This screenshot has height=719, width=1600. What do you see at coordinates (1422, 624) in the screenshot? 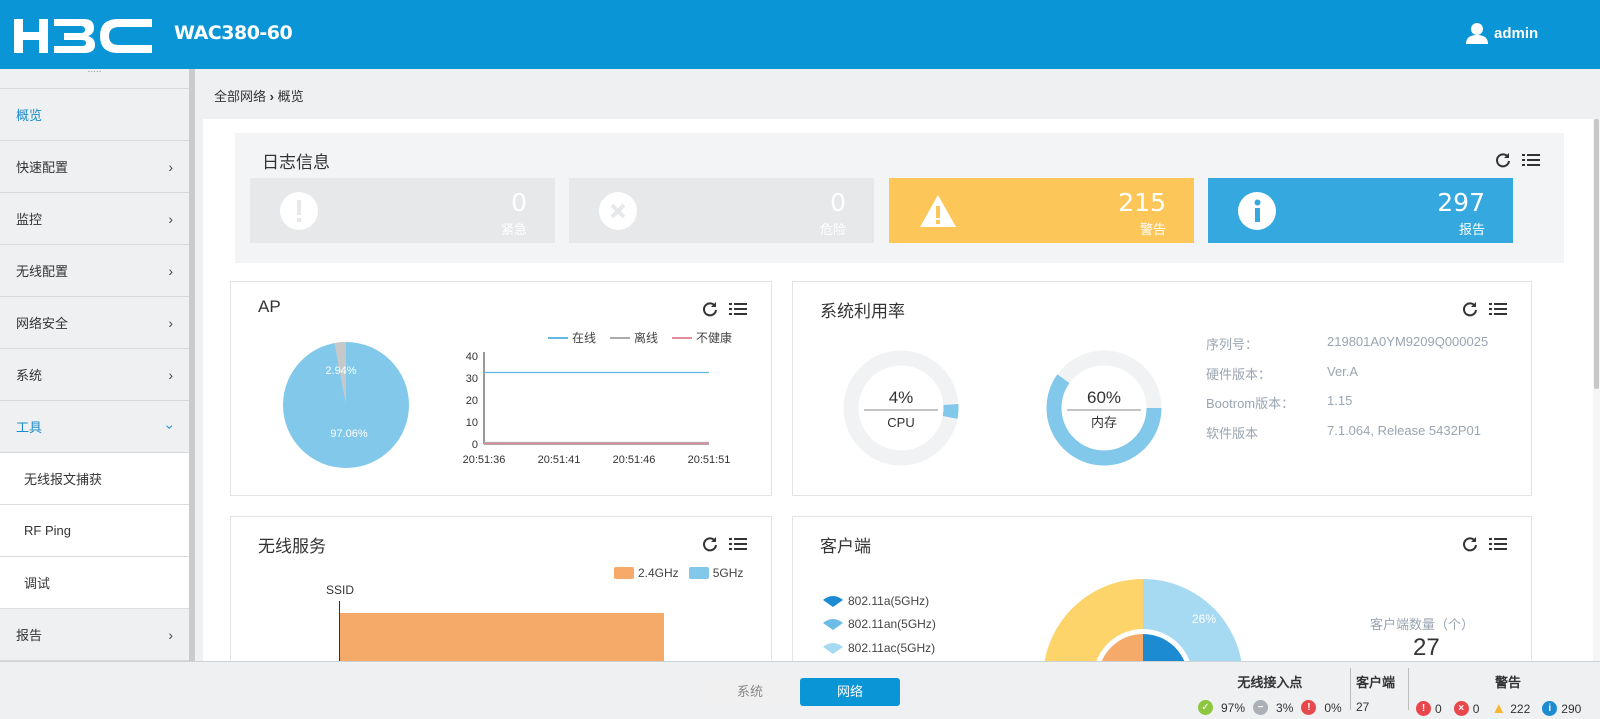
I see `client-count-label: 客户端数量（个）` at bounding box center [1422, 624].